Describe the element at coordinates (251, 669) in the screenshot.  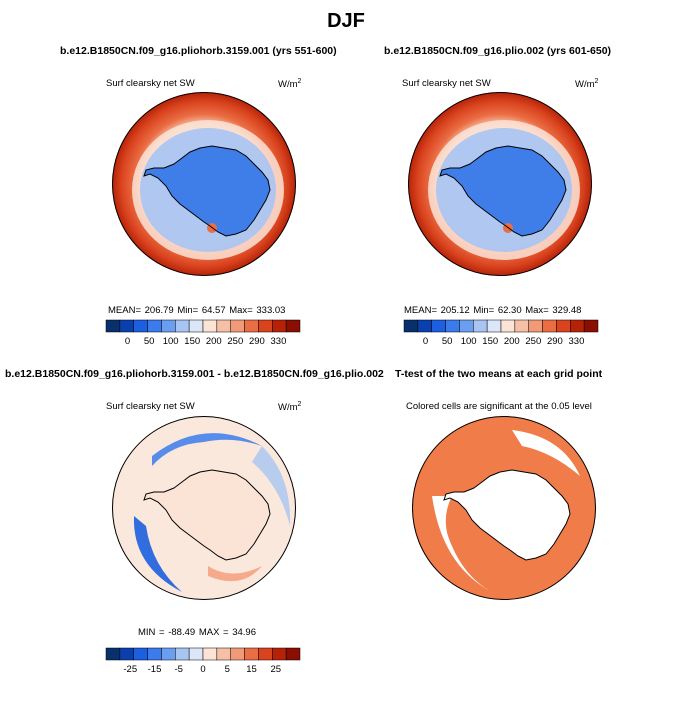
I see `colorbar-tick-label: 15` at that location.